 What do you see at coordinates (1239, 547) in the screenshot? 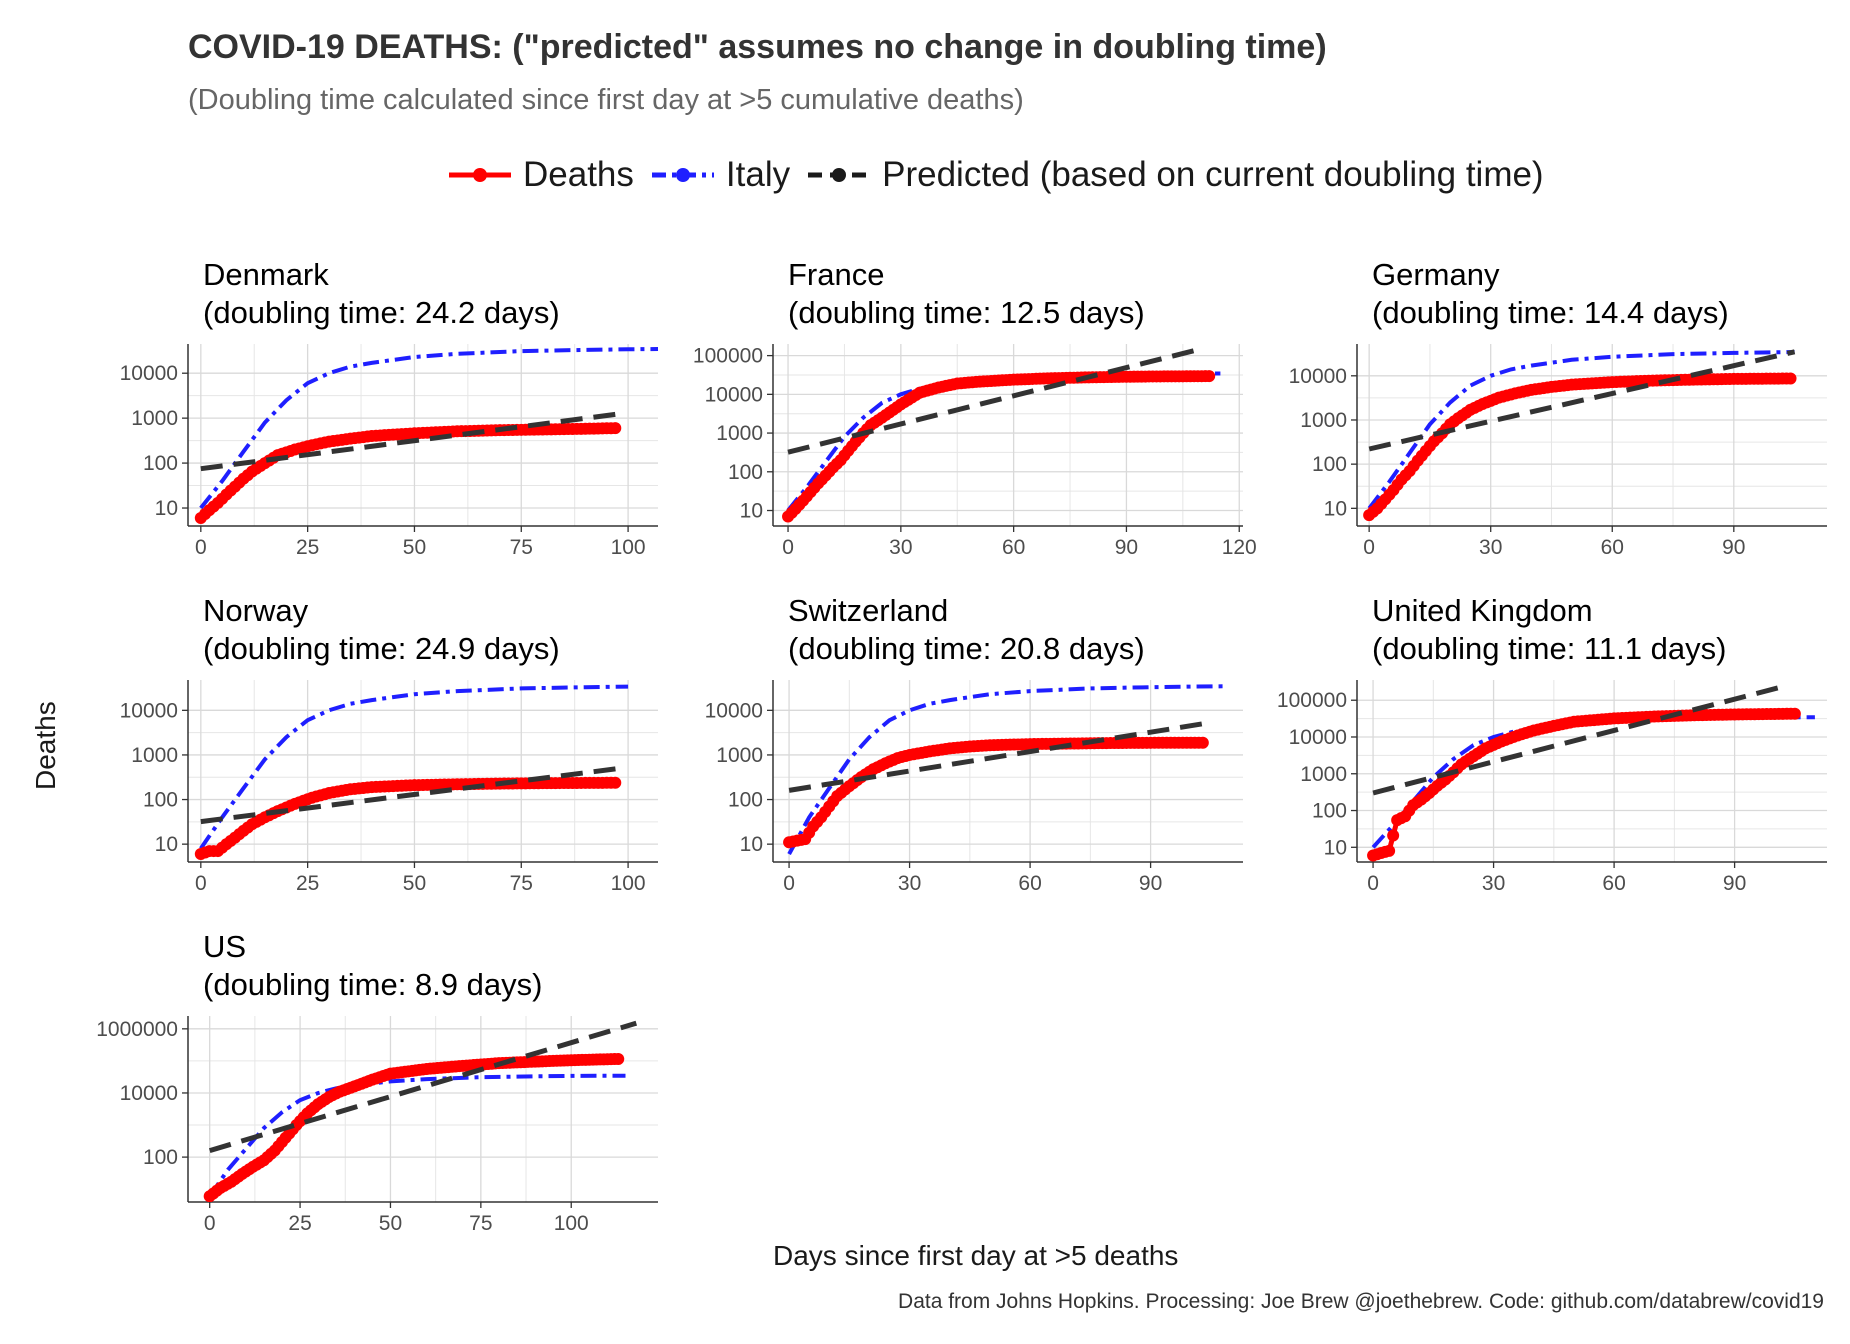
I see `x-tick-label: 120` at bounding box center [1239, 547].